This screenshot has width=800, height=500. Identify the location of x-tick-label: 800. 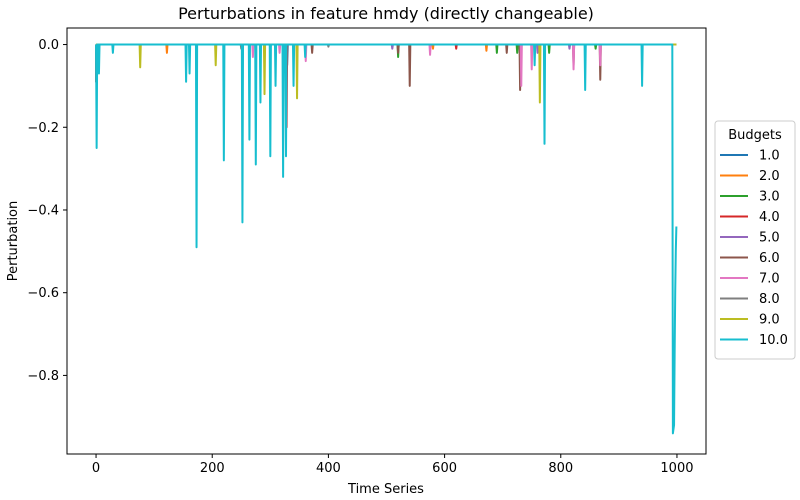
(560, 468).